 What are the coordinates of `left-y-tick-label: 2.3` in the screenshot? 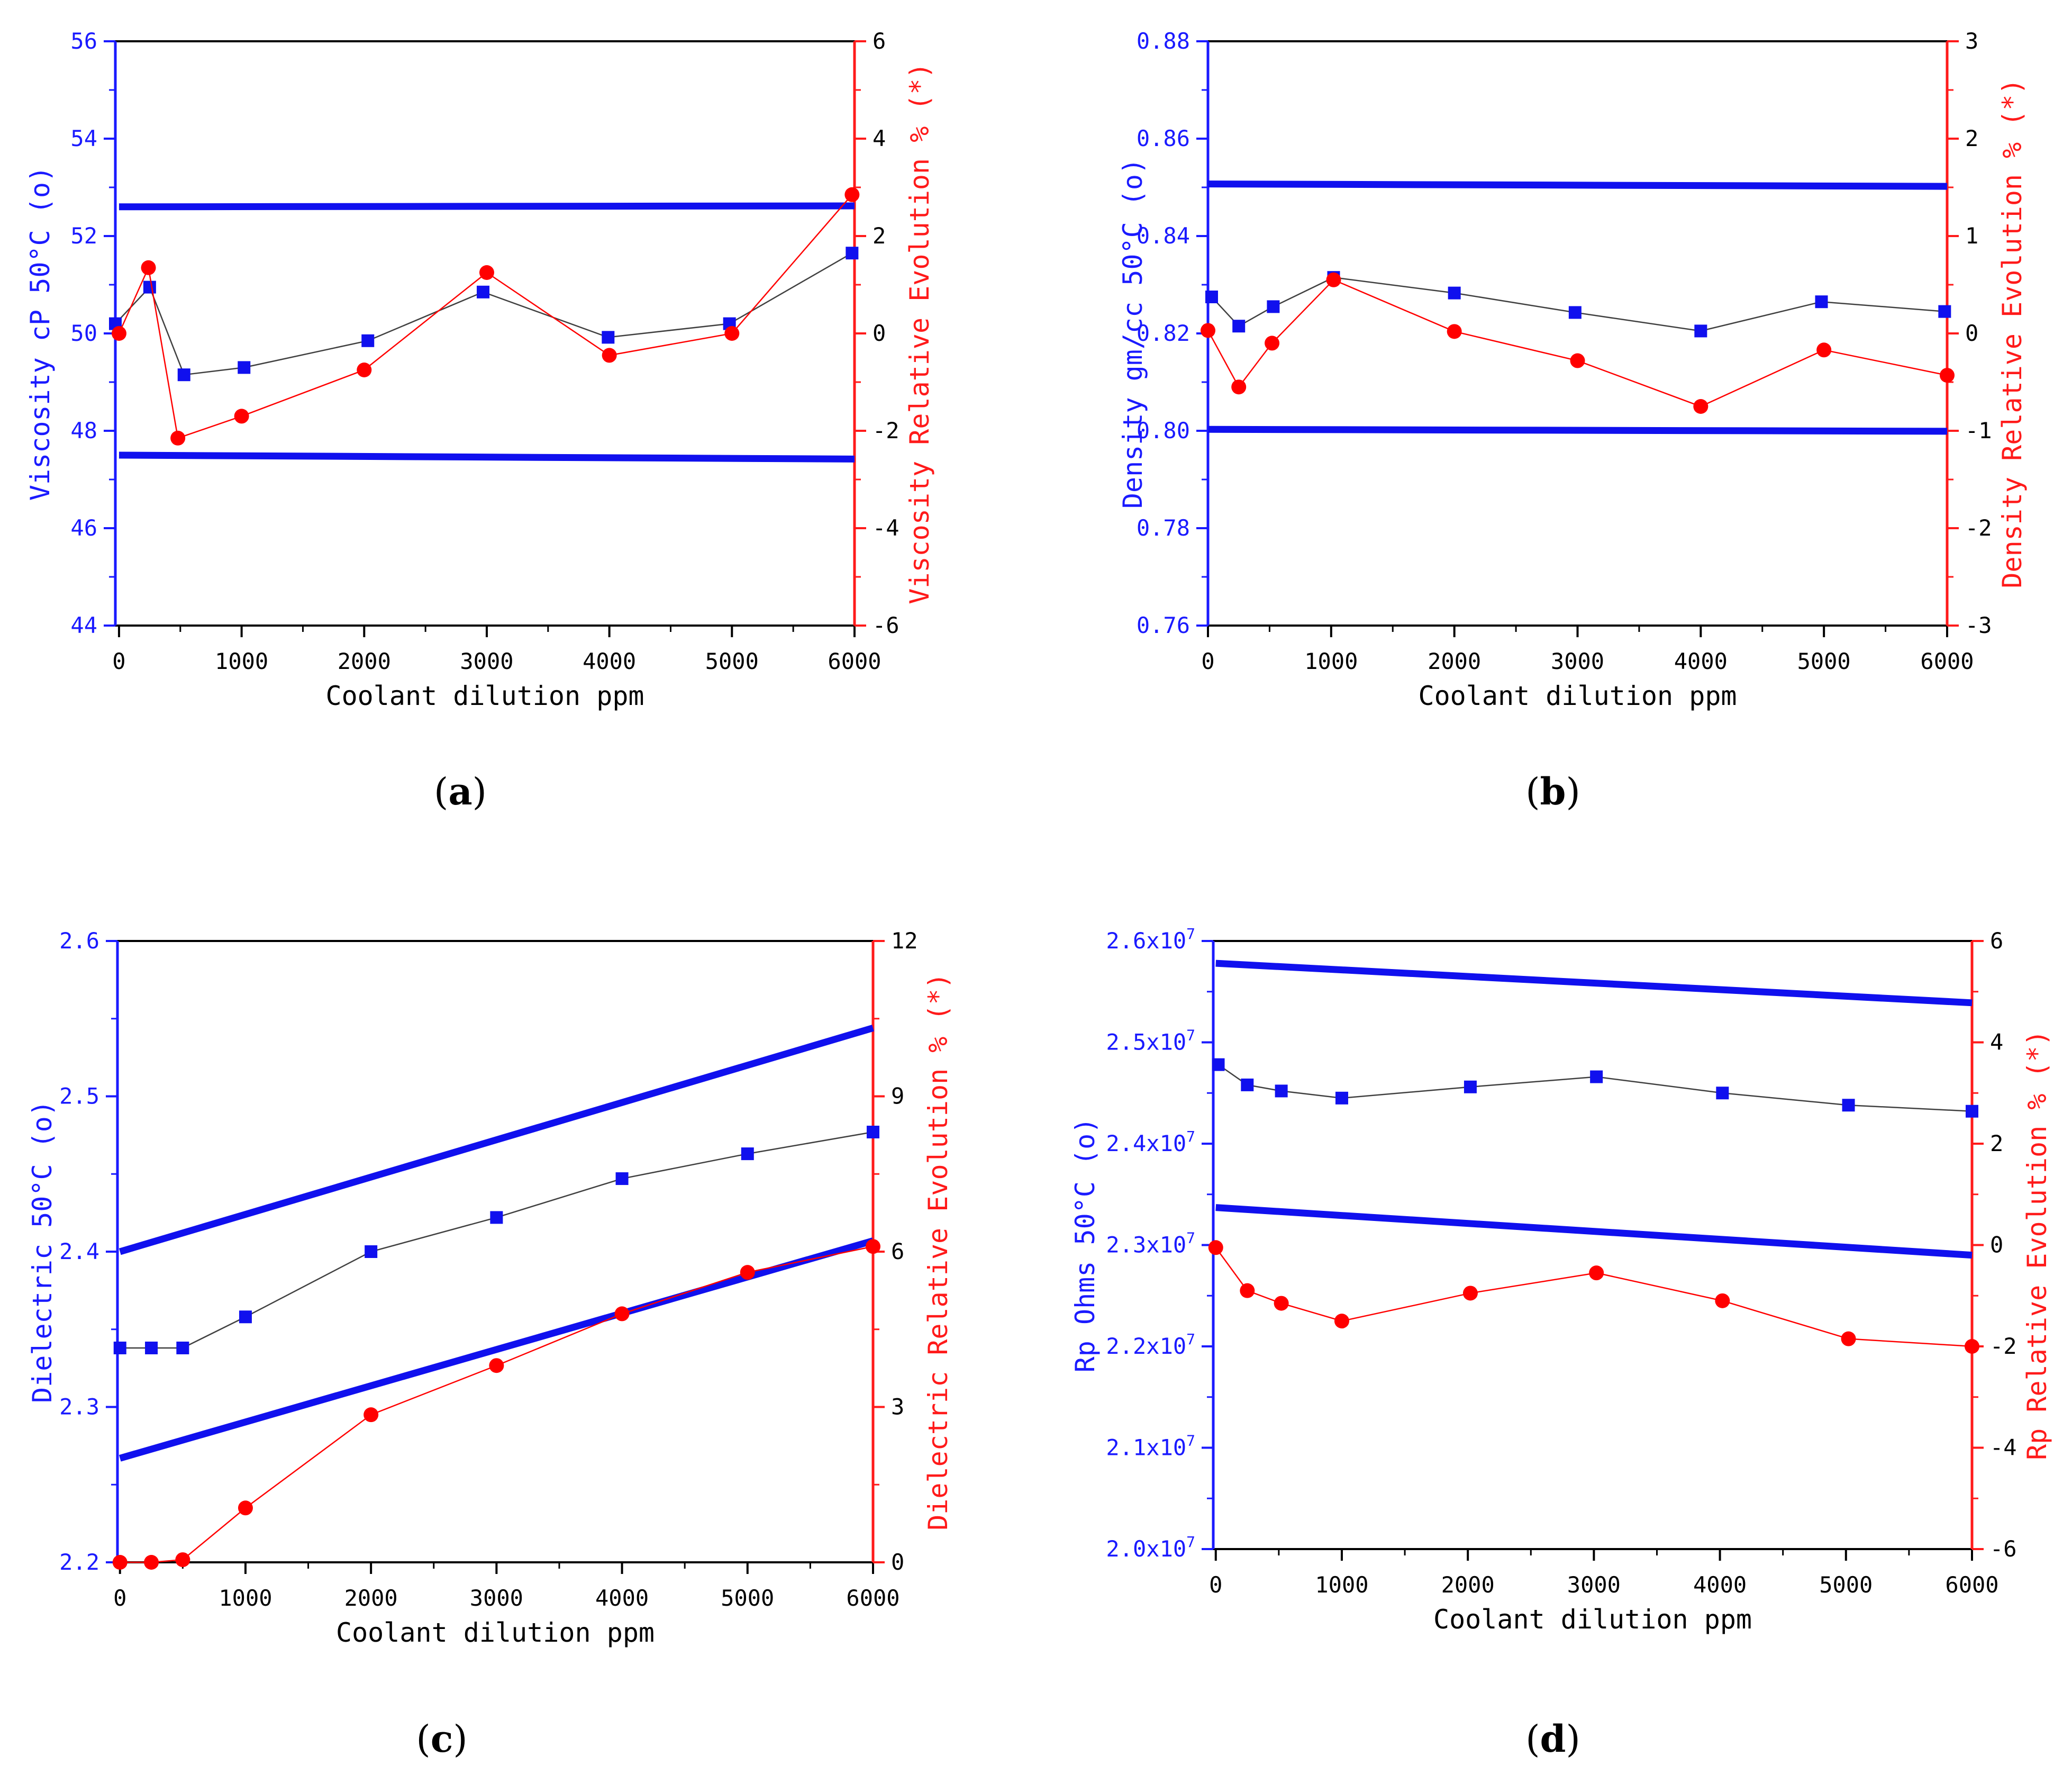 It's located at (79, 1407).